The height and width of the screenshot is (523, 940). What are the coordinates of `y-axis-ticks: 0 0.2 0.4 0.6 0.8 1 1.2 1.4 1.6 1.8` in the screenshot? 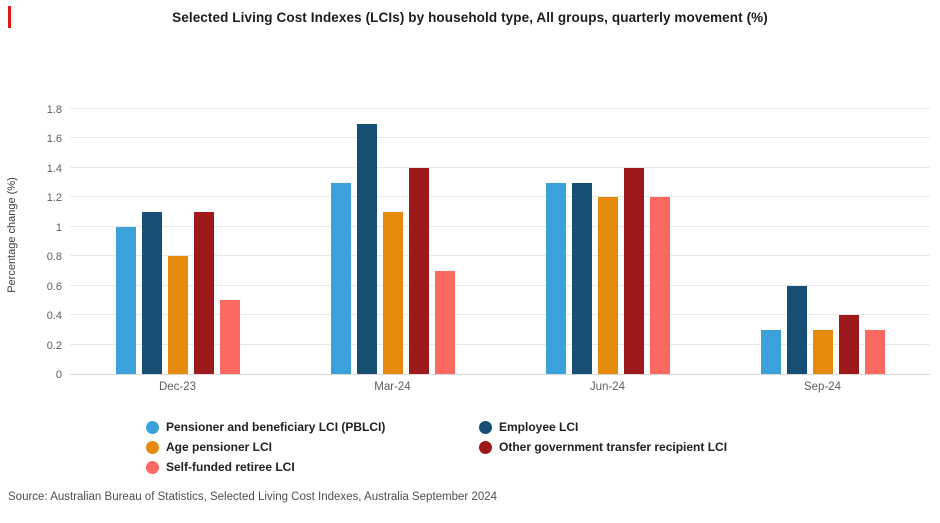 It's located at (31, 238).